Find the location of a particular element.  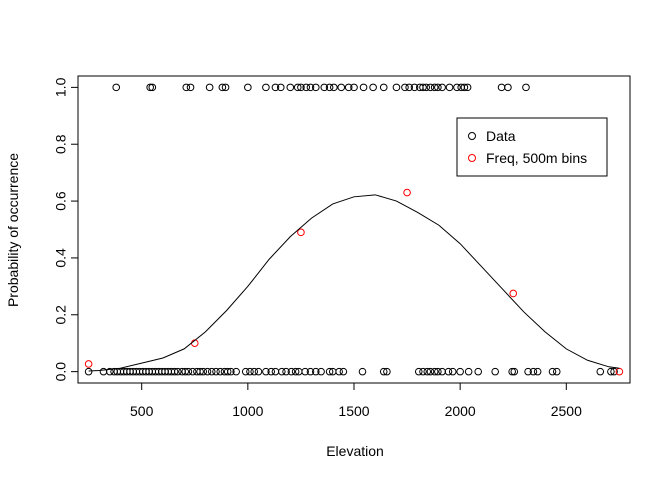

x-tick-label: 2500 is located at coordinates (566, 411).